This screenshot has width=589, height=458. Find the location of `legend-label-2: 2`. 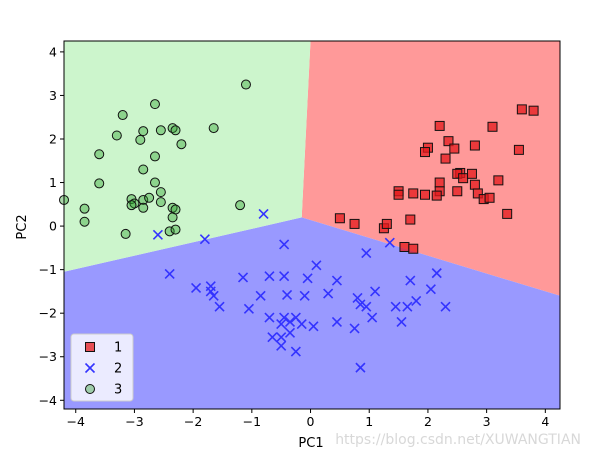

legend-label-2: 2 is located at coordinates (118, 369).